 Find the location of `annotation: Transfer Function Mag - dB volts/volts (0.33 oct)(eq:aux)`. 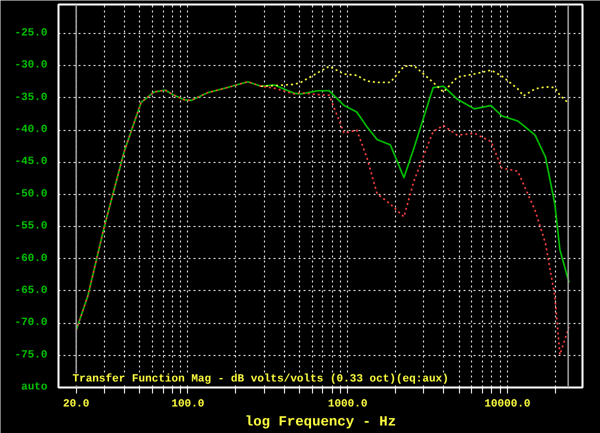

annotation: Transfer Function Mag - dB volts/volts (0.33 oct)(eq:aux) is located at coordinates (260, 379).